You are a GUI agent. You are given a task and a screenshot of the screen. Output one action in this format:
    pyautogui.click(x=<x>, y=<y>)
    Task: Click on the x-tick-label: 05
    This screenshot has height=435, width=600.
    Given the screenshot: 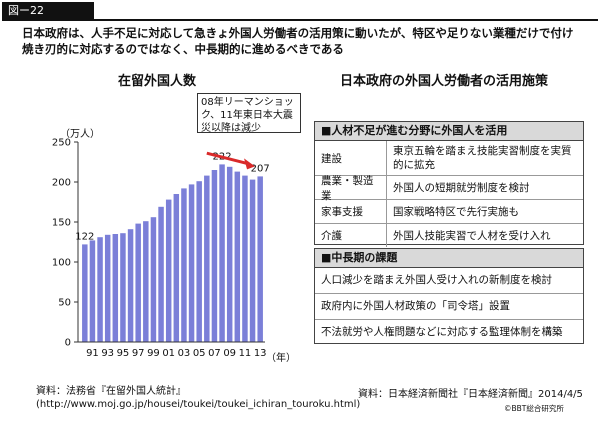 What is the action you would take?
    pyautogui.click(x=199, y=353)
    